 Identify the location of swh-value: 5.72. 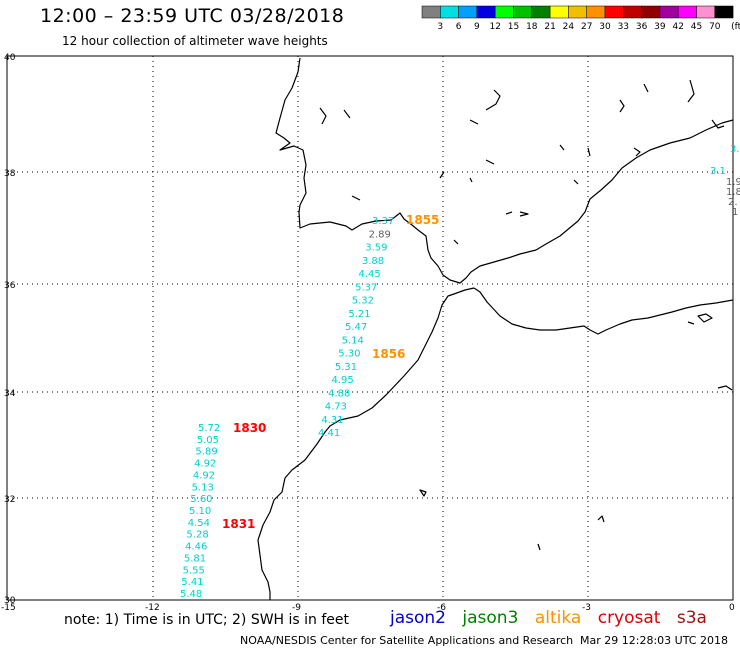
(209, 428).